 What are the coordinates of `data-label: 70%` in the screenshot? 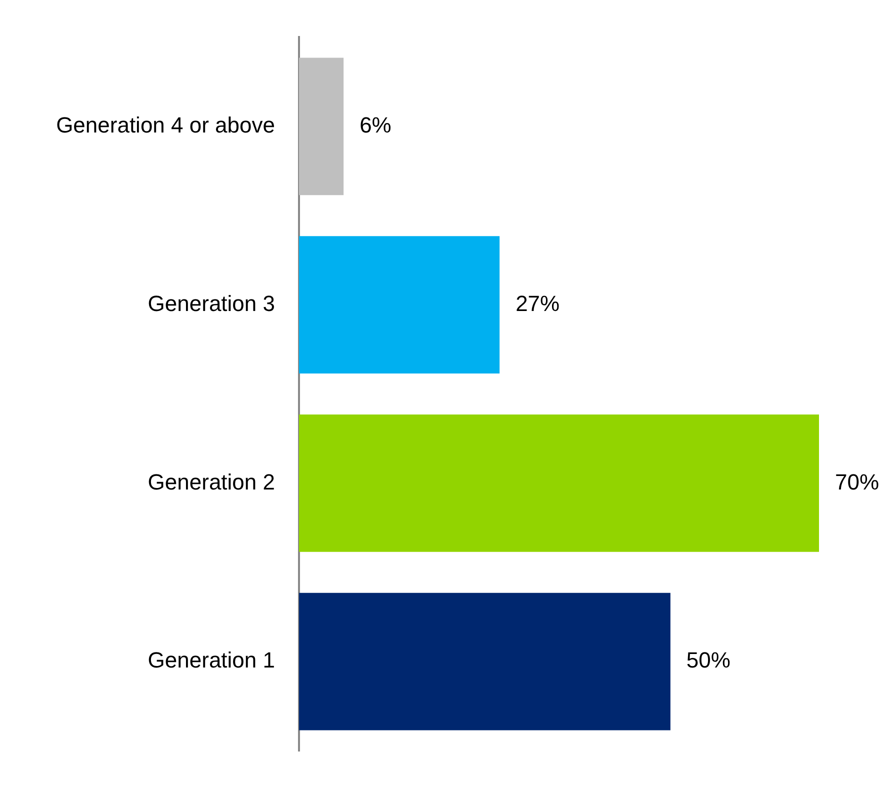 It's located at (857, 481).